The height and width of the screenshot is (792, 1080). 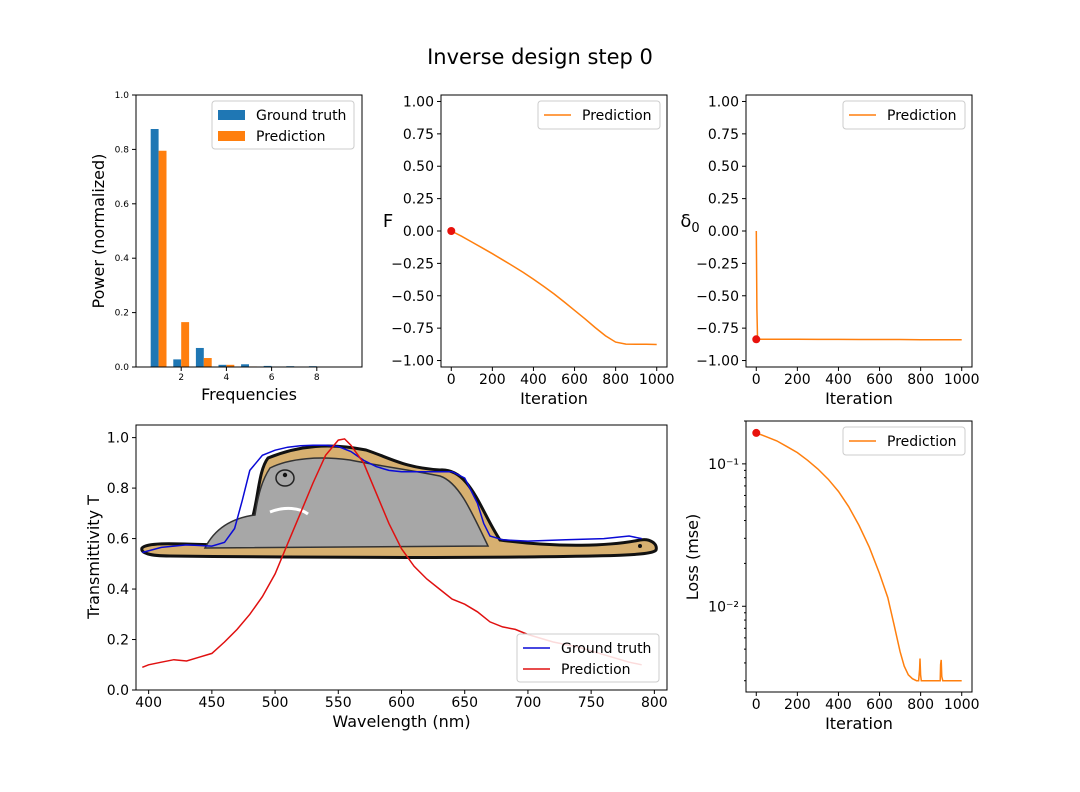 What do you see at coordinates (231, 136) in the screenshot?
I see `legend-swatch-prediction` at bounding box center [231, 136].